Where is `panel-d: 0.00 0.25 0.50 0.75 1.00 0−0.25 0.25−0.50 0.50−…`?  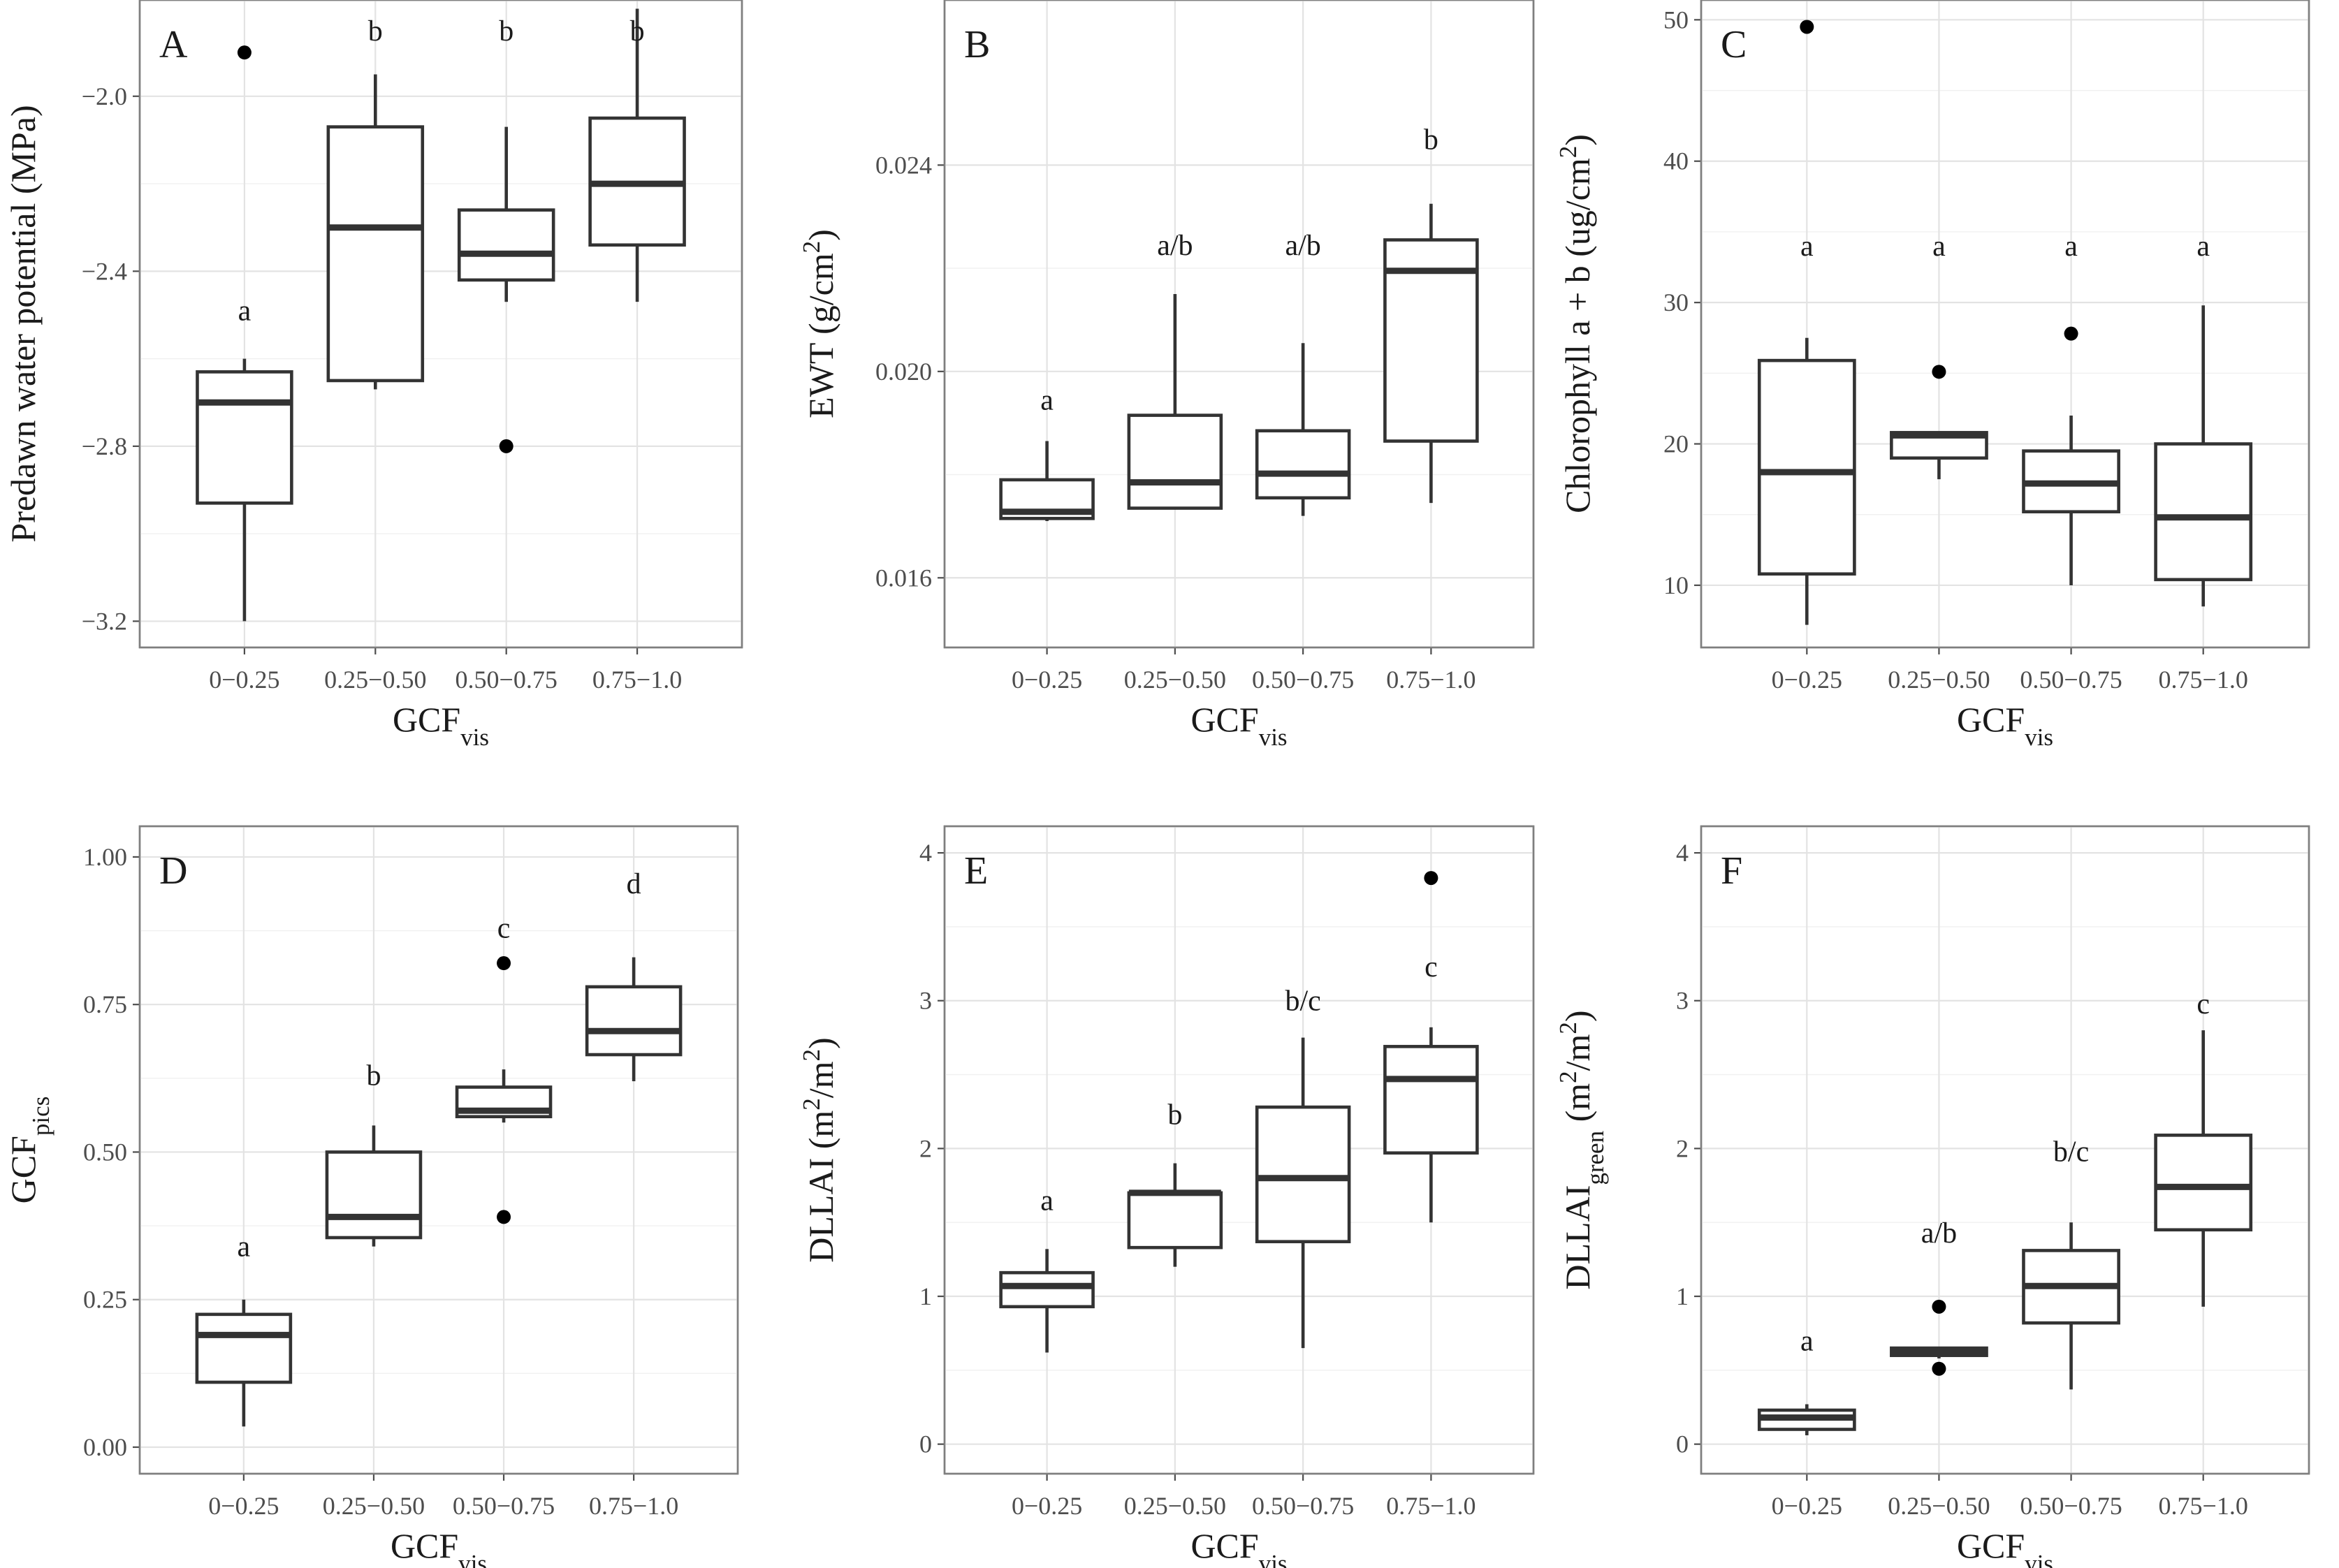
panel-d: 0.00 0.25 0.50 0.75 1.00 0−0.25 0.25−0.50 0.50−… is located at coordinates (371, 1196).